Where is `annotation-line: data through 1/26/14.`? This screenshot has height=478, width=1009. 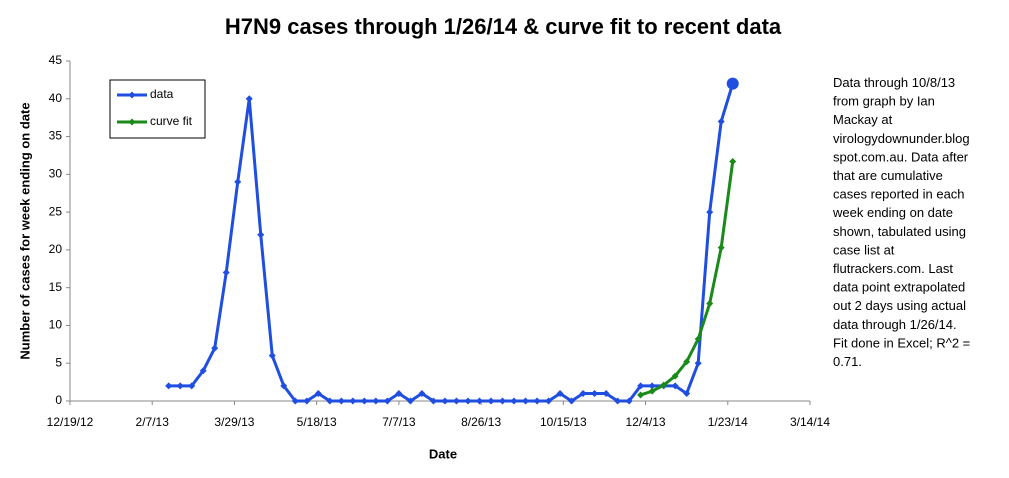 annotation-line: data through 1/26/14. is located at coordinates (895, 324).